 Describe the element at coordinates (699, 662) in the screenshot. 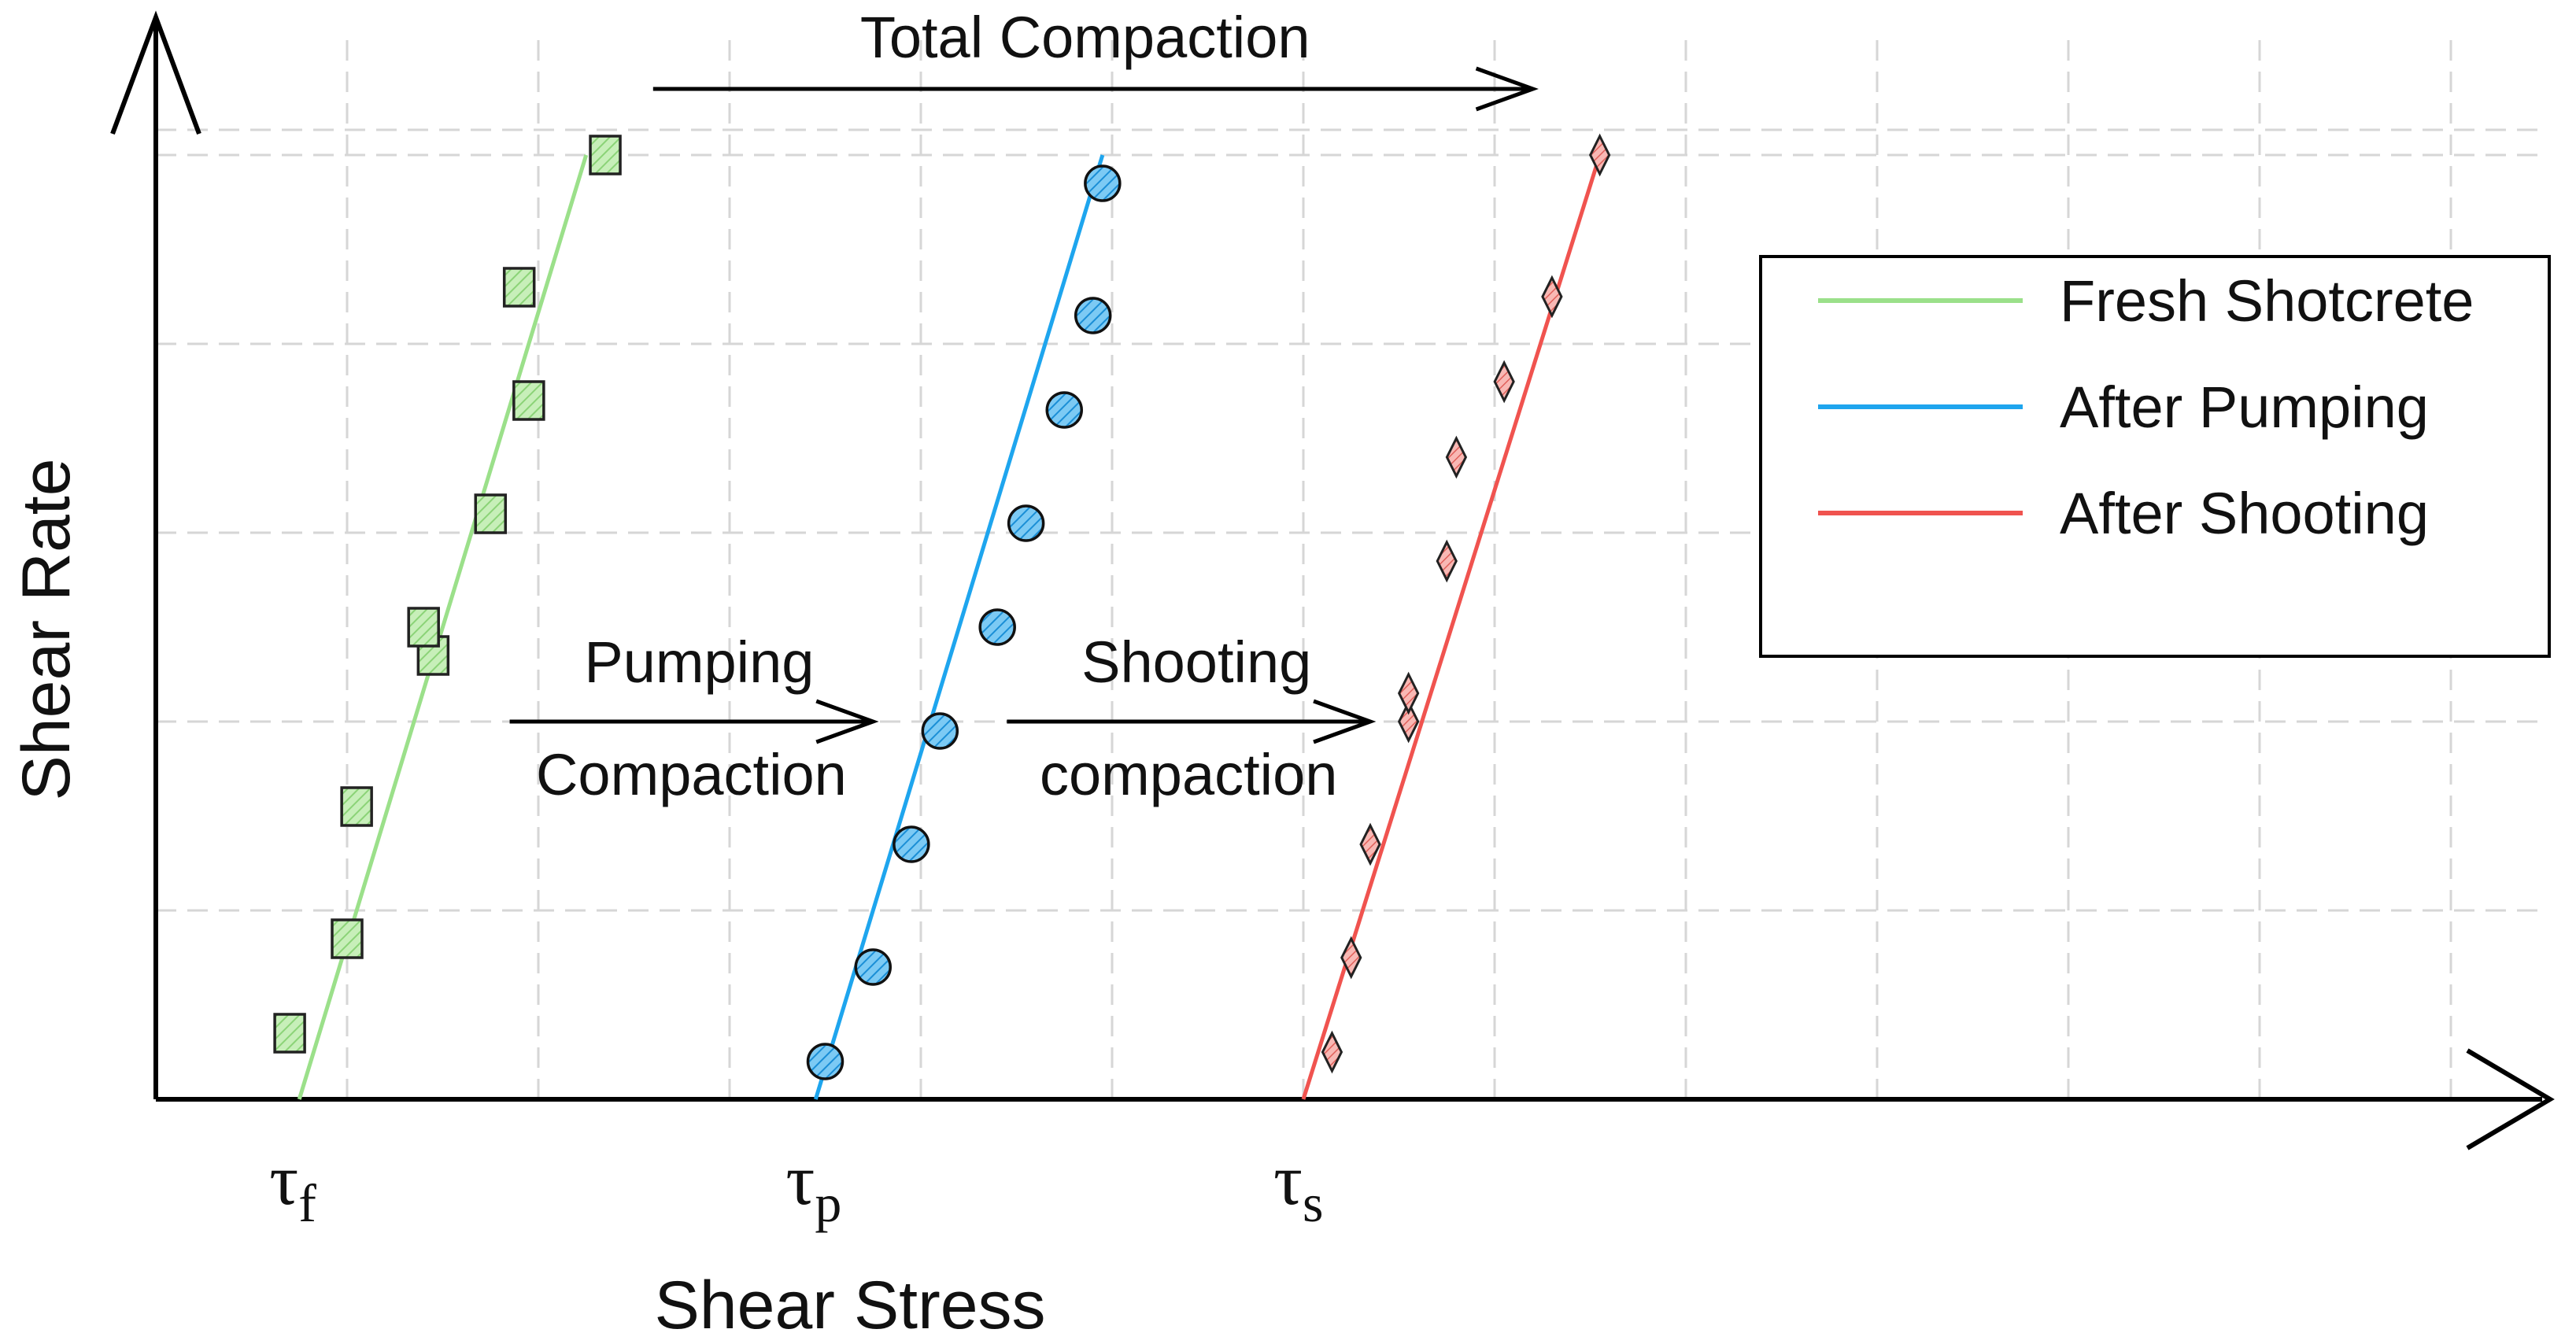

I see `annotation-label: Pumping` at that location.